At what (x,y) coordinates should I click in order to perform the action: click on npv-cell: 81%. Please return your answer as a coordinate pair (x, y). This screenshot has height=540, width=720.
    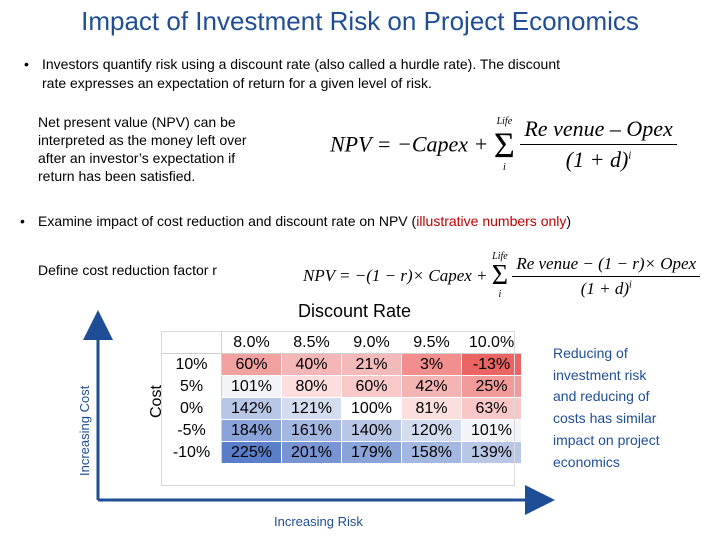
    Looking at the image, I should click on (431, 408).